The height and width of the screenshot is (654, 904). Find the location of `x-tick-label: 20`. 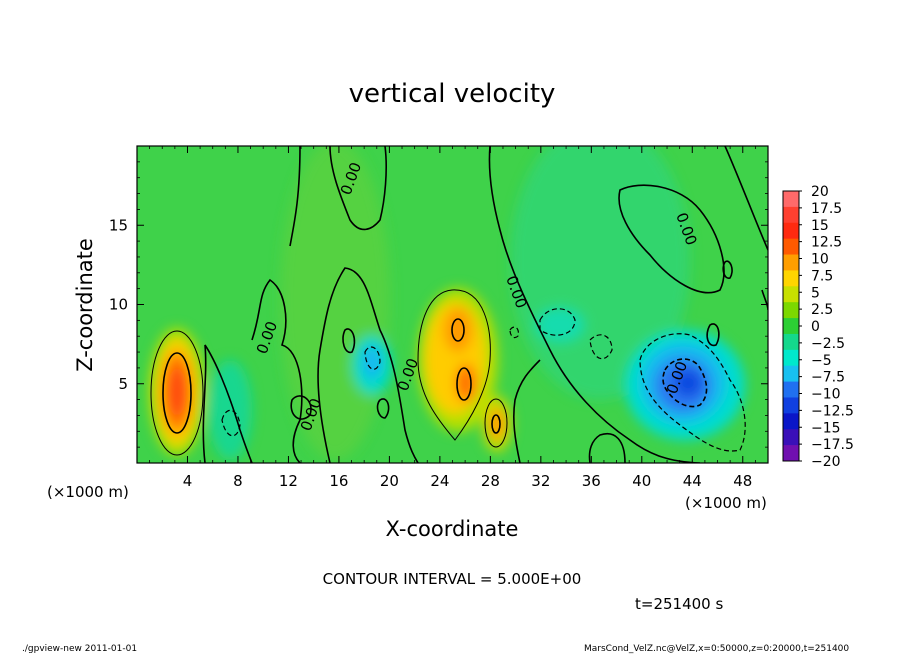

x-tick-label: 20 is located at coordinates (389, 481).